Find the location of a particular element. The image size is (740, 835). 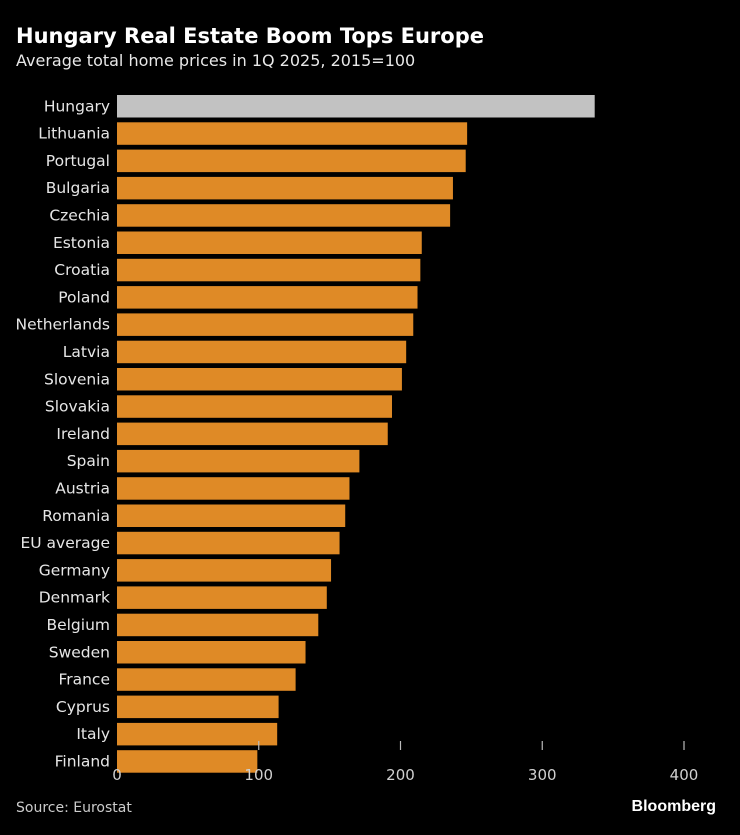

bar-croatia is located at coordinates (269, 270).